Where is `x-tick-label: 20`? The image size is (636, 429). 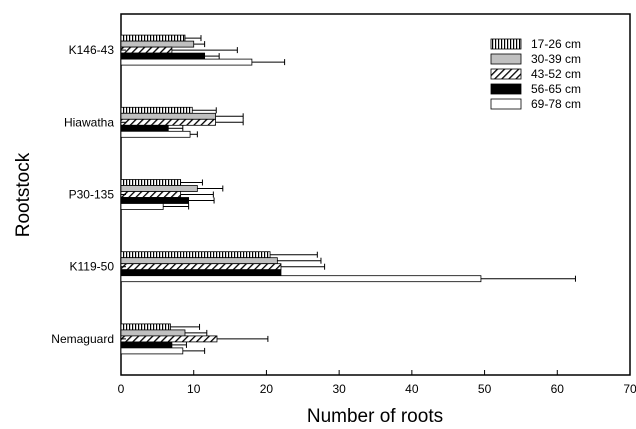 x-tick-label: 20 is located at coordinates (267, 389).